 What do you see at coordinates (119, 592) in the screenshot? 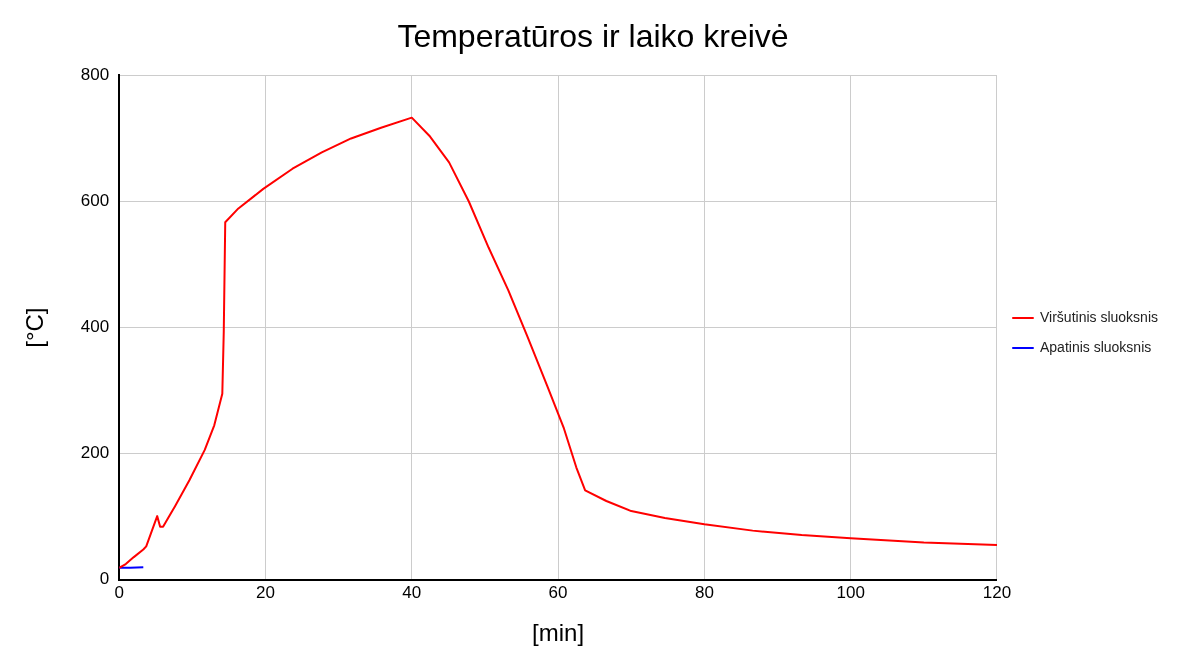
I see `x-tick-label: 0` at bounding box center [119, 592].